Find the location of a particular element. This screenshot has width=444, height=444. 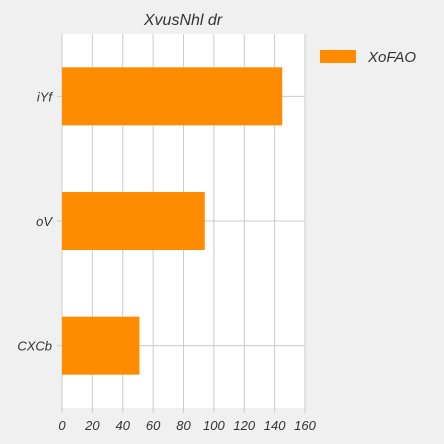

legend: XoFAO is located at coordinates (368, 57).